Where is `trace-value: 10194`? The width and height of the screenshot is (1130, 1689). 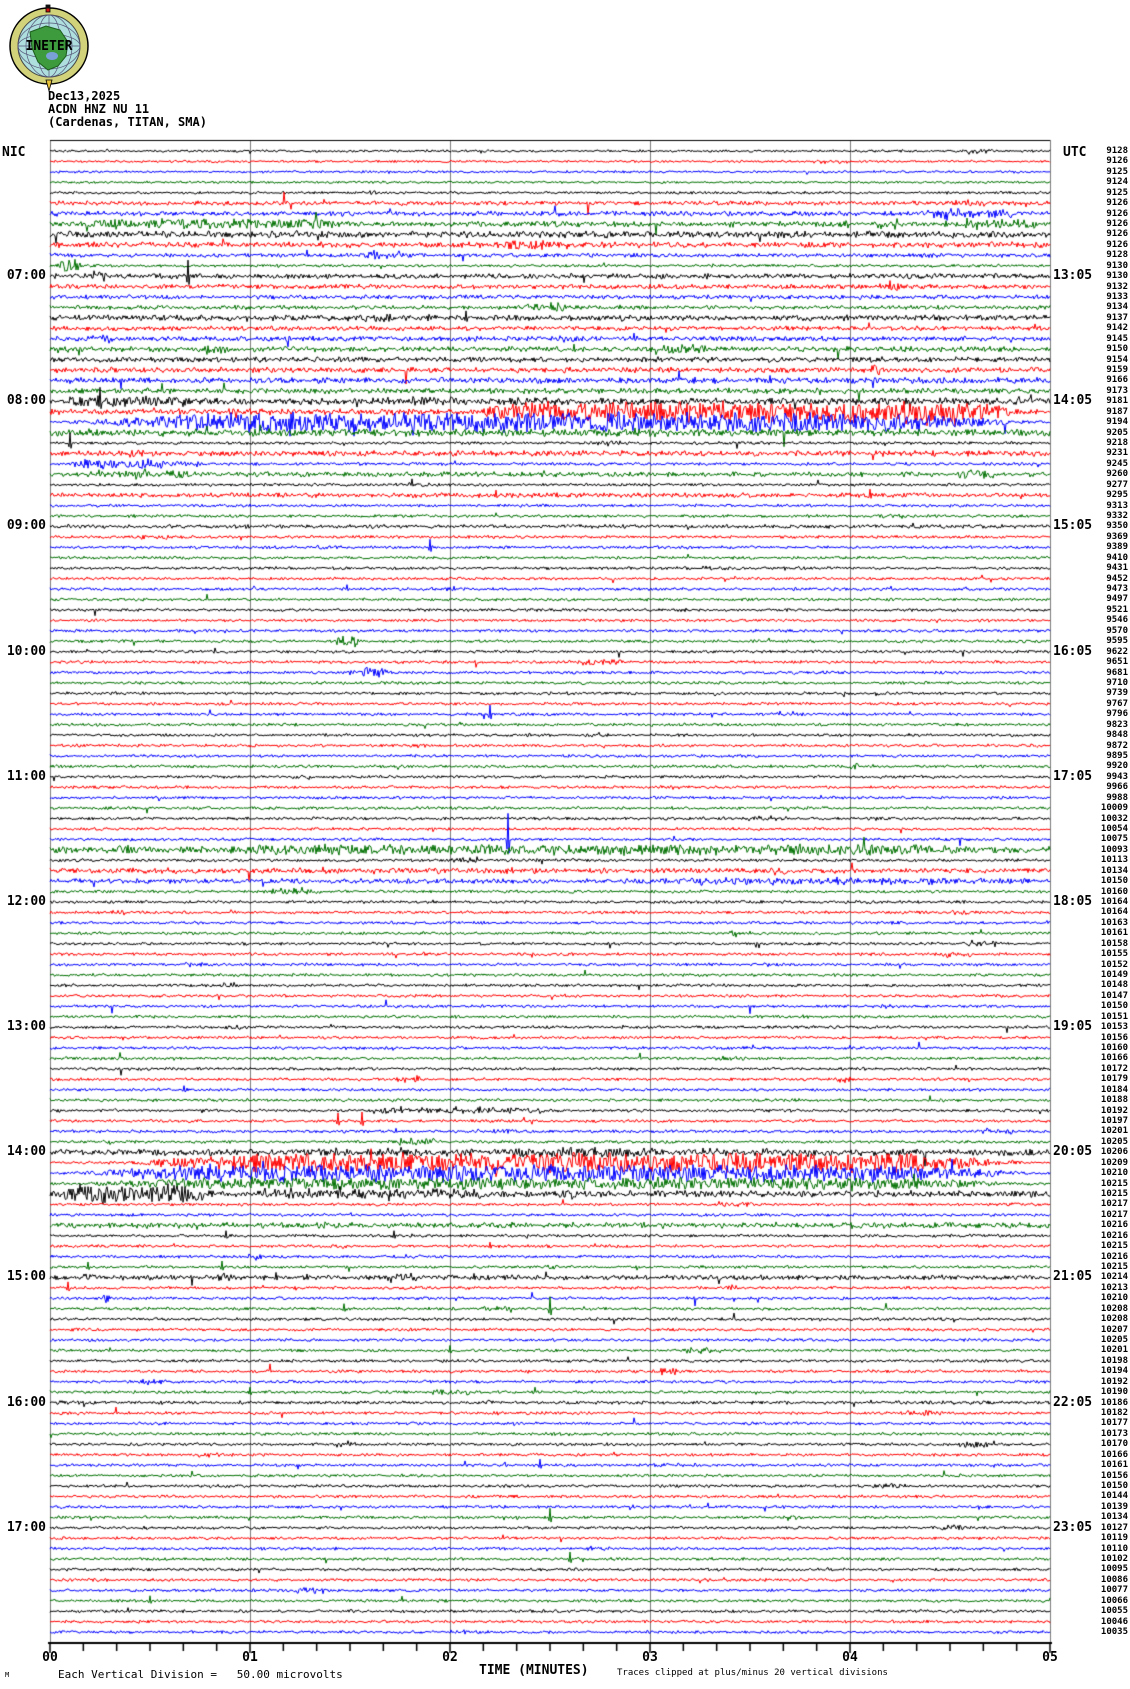 trace-value: 10194 is located at coordinates (1114, 1371).